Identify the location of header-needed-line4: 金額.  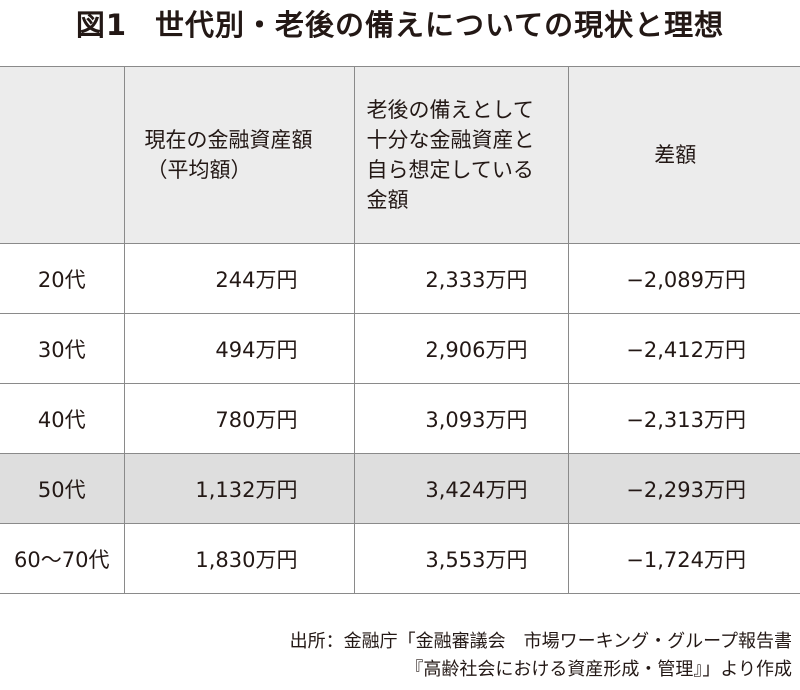
(387, 200).